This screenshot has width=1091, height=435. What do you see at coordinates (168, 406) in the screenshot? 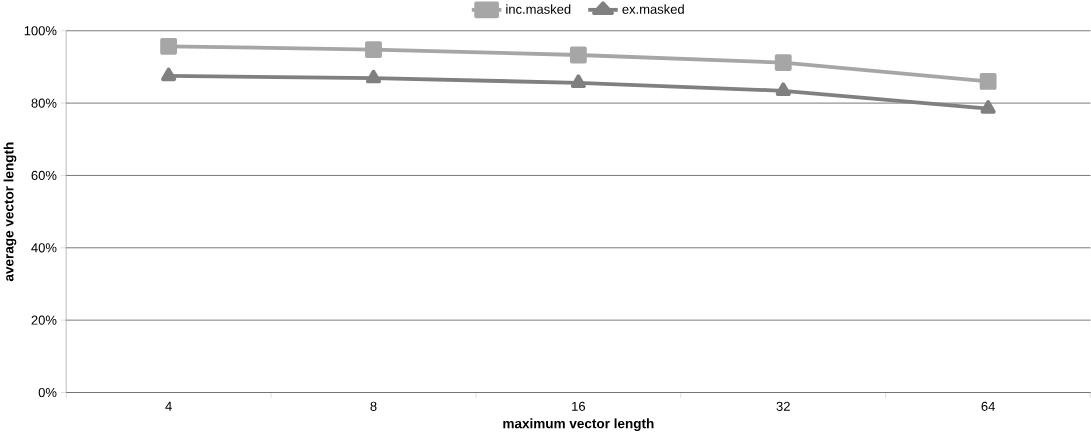
I see `x-tick-label: 4` at bounding box center [168, 406].